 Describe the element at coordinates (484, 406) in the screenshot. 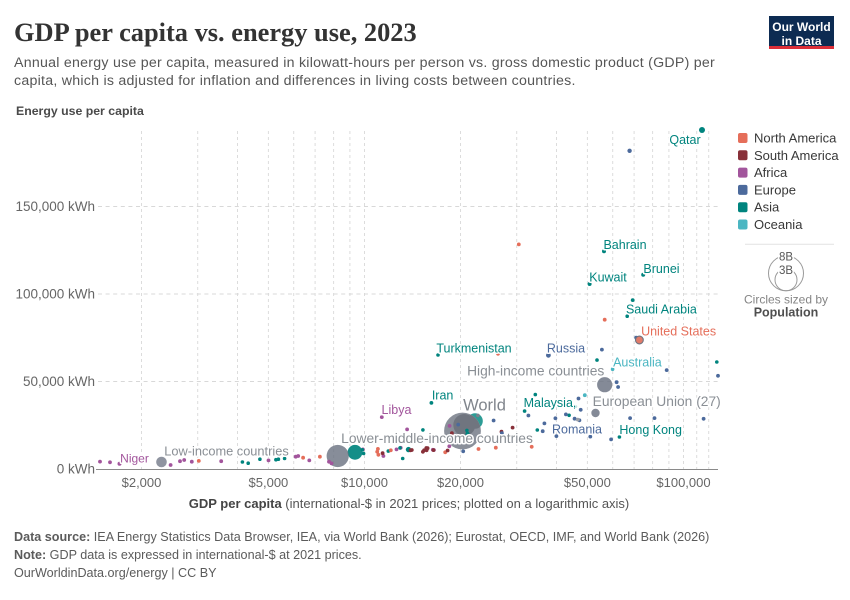

I see `svg-text: World` at that location.